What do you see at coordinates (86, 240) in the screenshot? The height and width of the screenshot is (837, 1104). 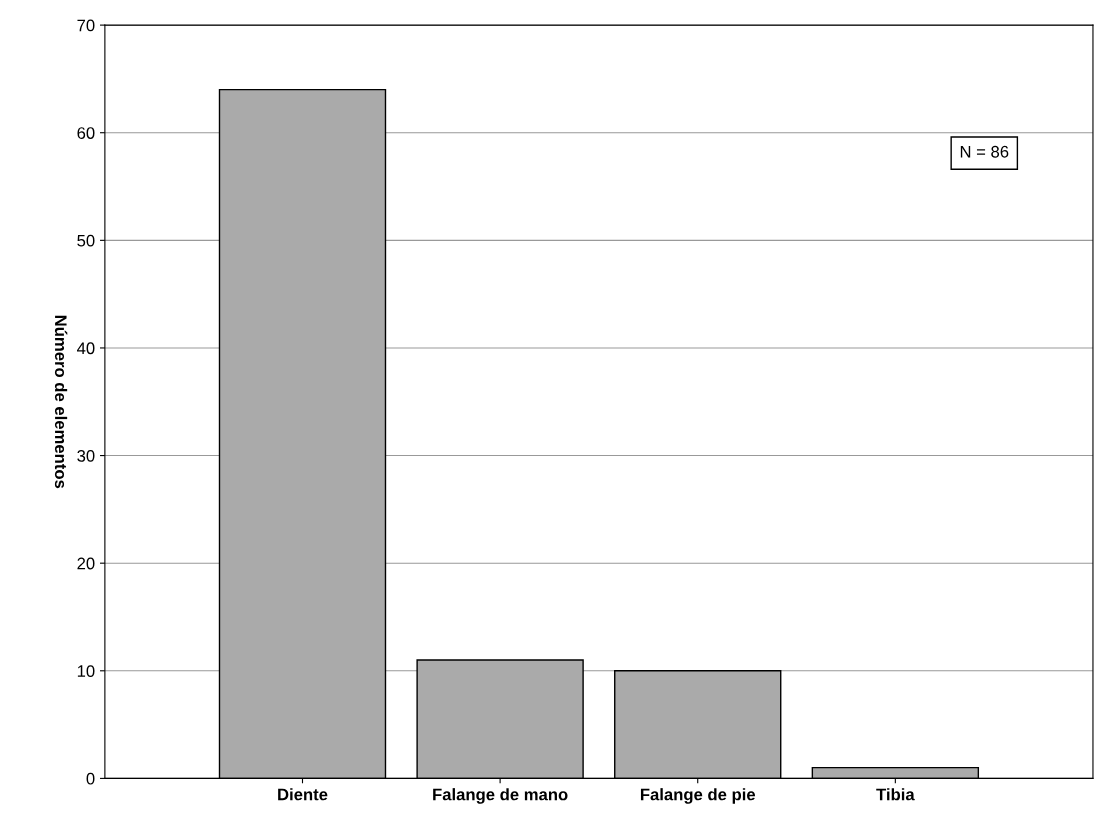 I see `y-tick-label: 50` at bounding box center [86, 240].